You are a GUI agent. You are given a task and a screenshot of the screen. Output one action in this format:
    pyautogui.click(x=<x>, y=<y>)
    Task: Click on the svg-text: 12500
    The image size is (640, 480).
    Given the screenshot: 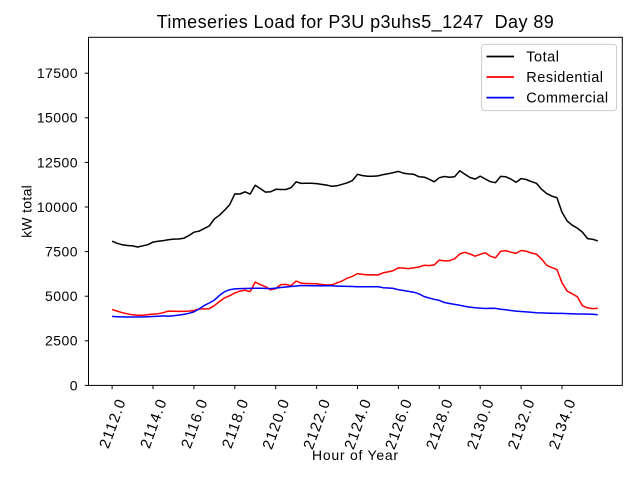 What is the action you would take?
    pyautogui.click(x=57, y=162)
    